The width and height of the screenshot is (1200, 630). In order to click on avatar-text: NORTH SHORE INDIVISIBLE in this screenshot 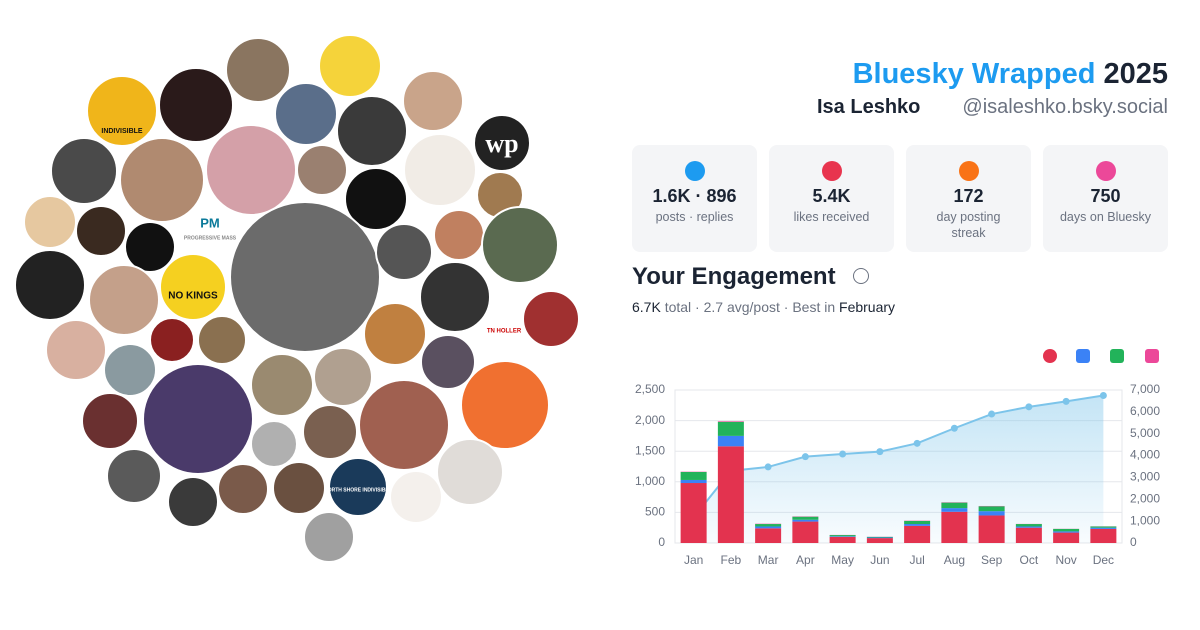, I will do `click(358, 490)`.